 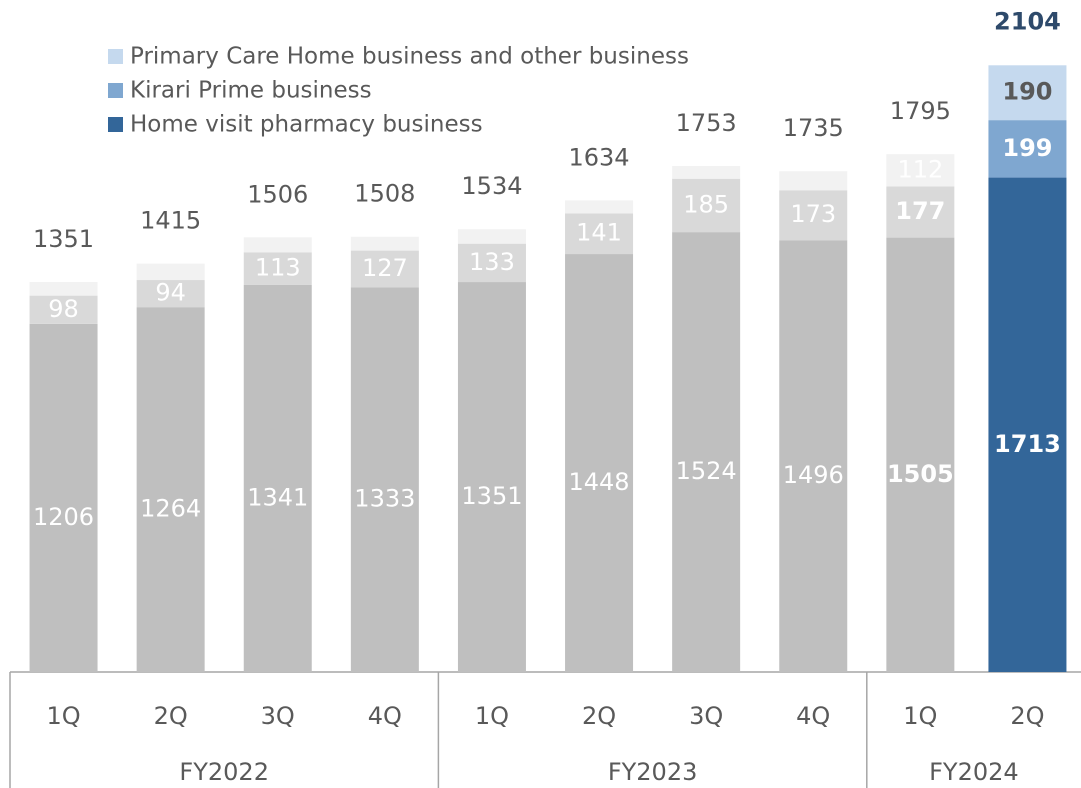 I want to click on data-label: 98, so click(x=63, y=309).